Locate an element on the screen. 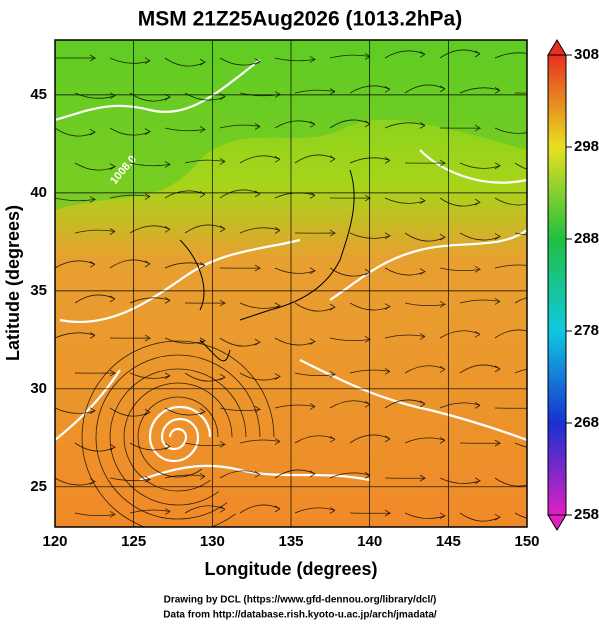 Image resolution: width=599 pixels, height=630 pixels. x-tick-label: 135 is located at coordinates (290, 541).